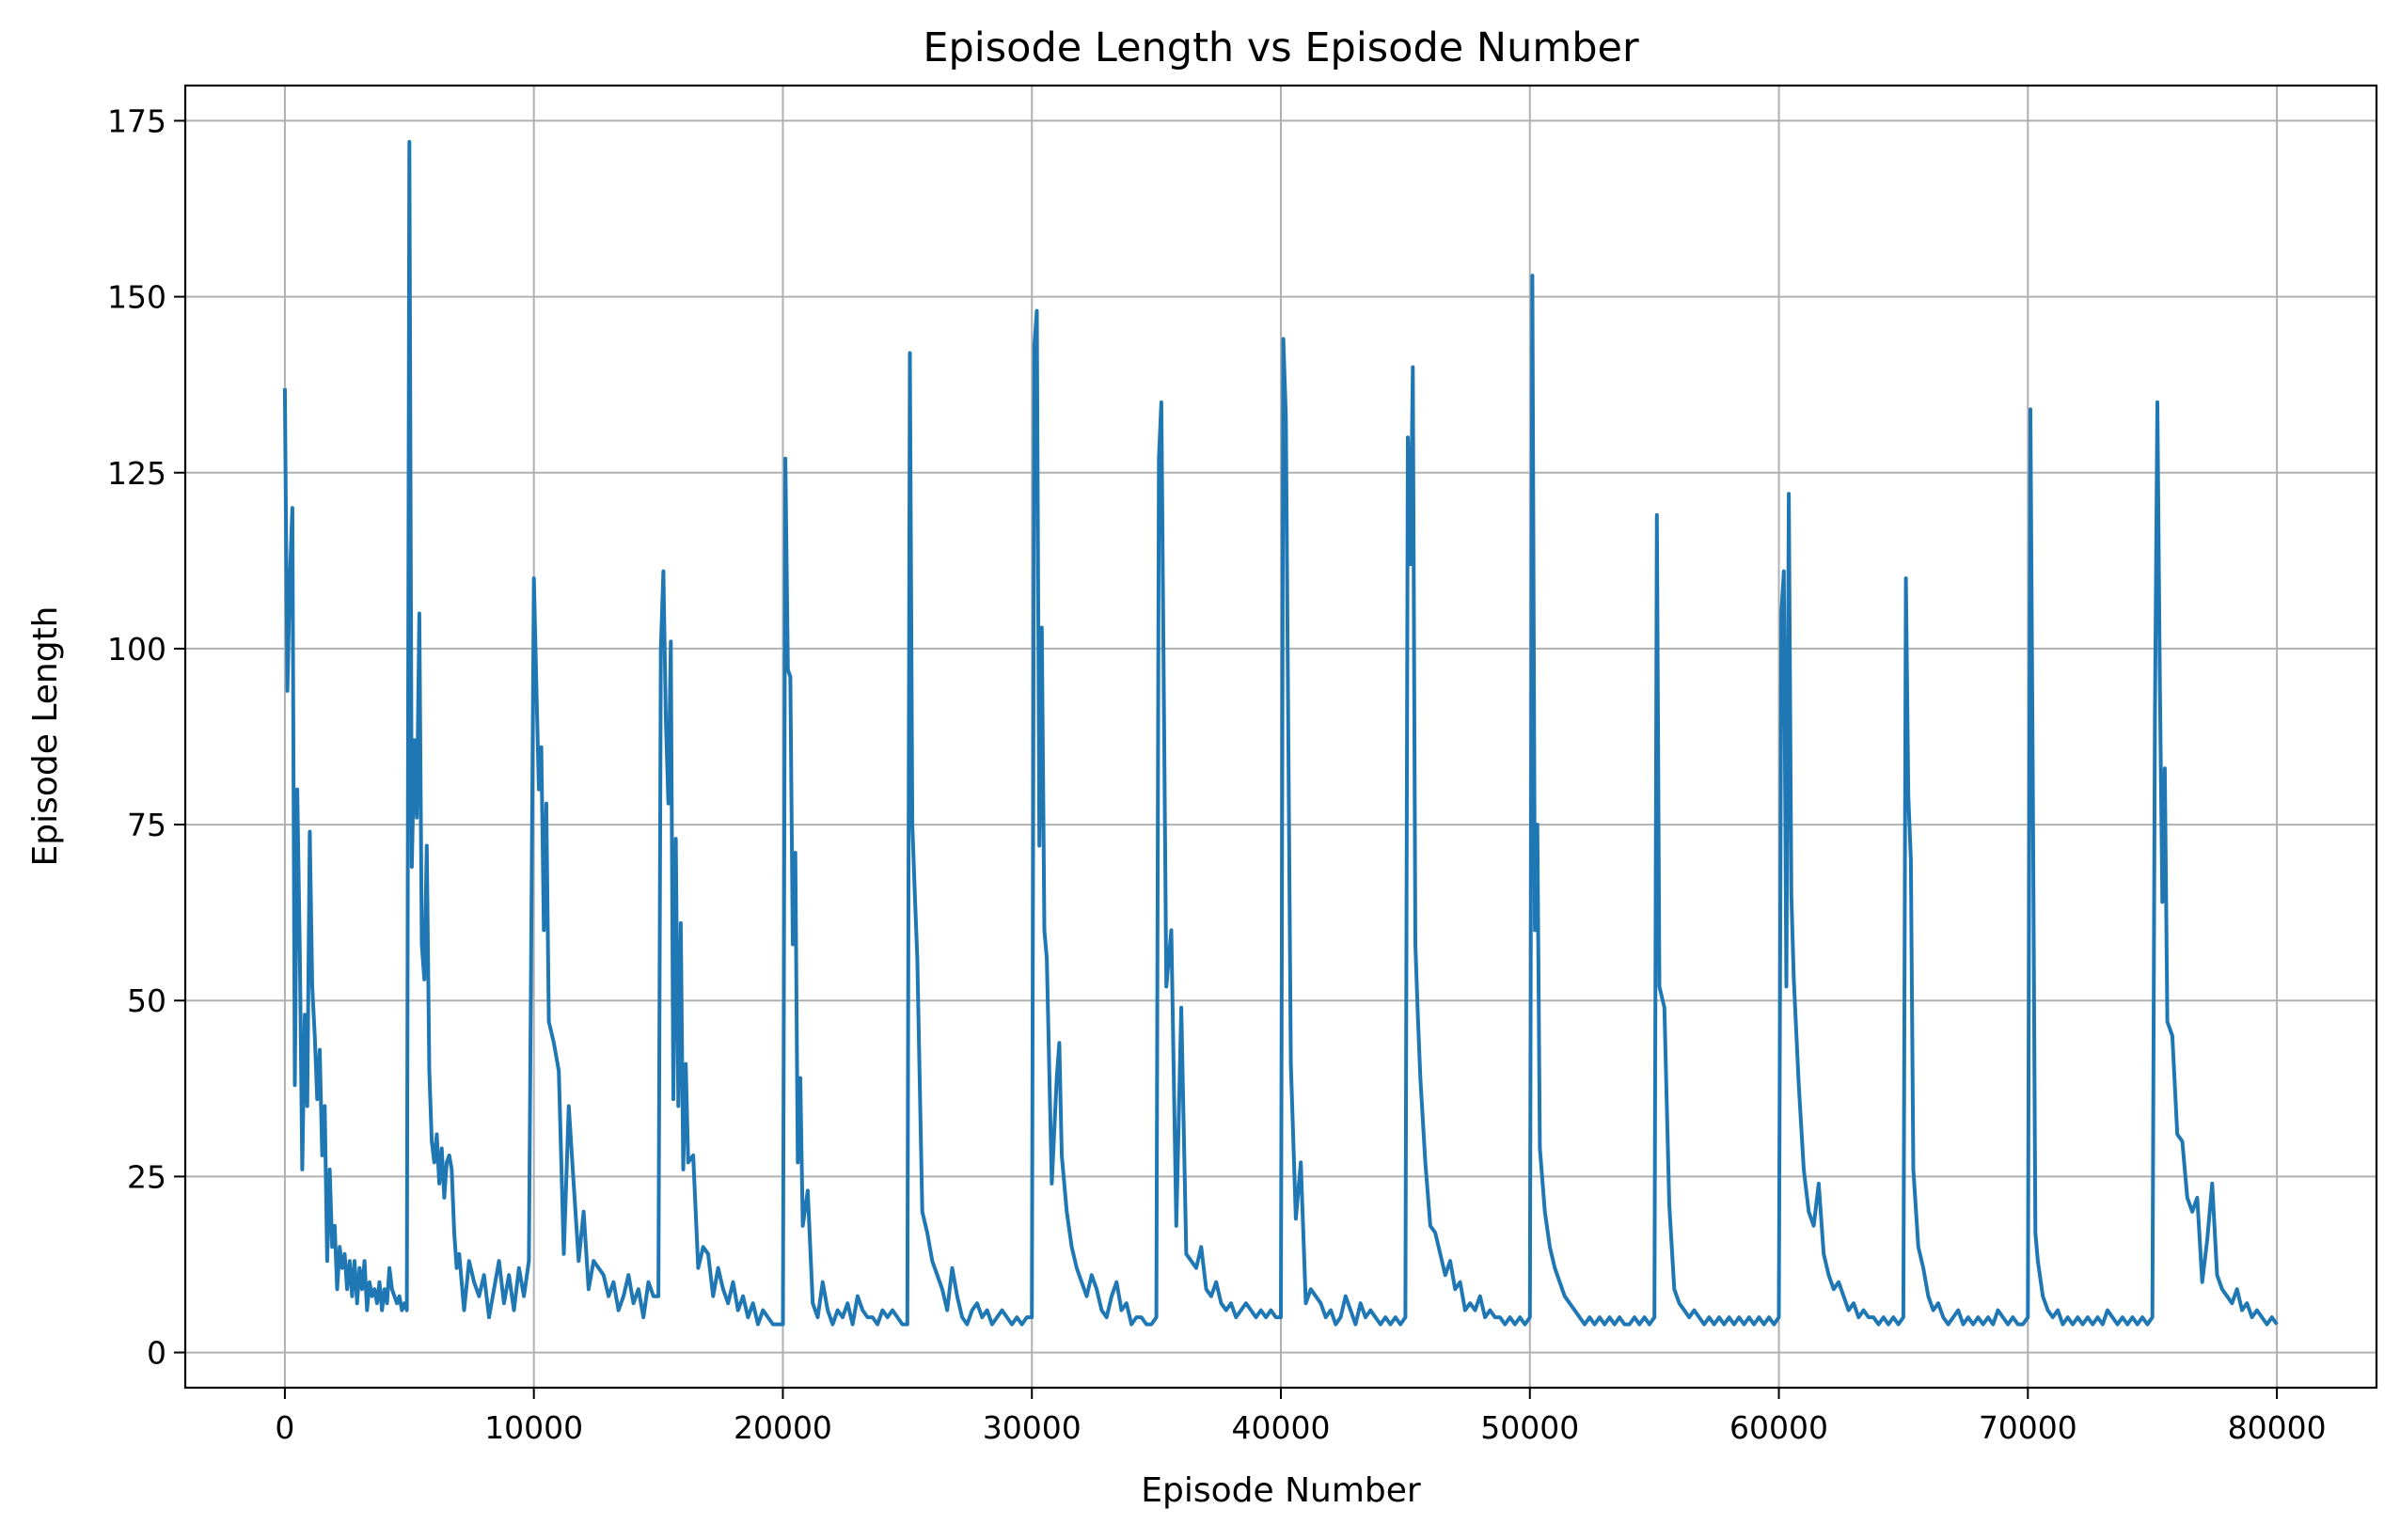  Describe the element at coordinates (136, 297) in the screenshot. I see `y-tick-label: 150` at that location.